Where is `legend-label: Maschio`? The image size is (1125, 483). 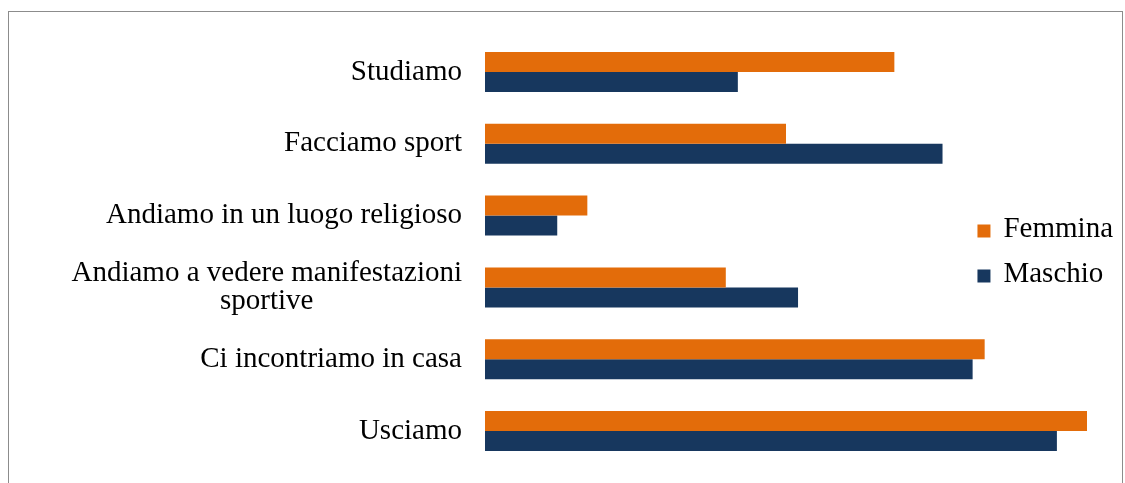
legend-label: Maschio is located at coordinates (1053, 271).